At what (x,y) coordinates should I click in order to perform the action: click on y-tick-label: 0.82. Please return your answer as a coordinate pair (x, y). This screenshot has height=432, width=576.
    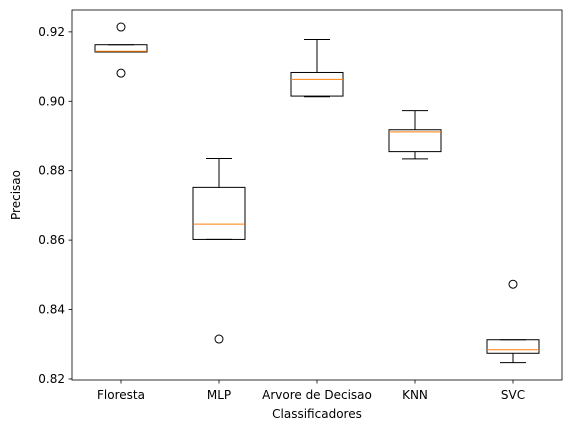
    Looking at the image, I should click on (51, 379).